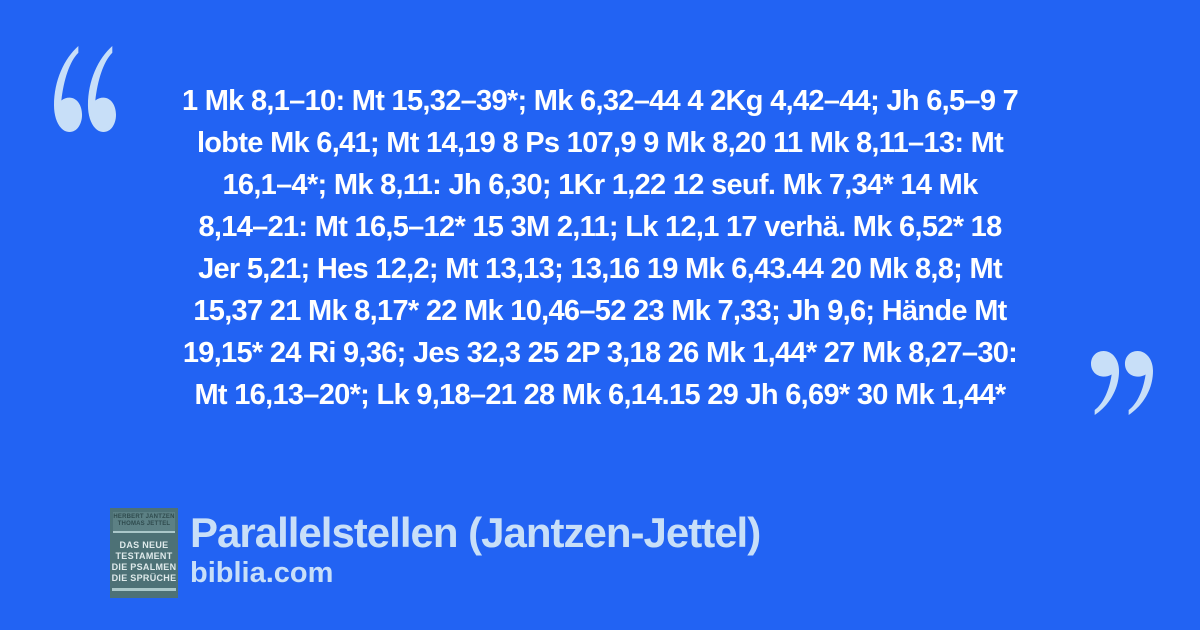  I want to click on site-name: biblia.com, so click(262, 573).